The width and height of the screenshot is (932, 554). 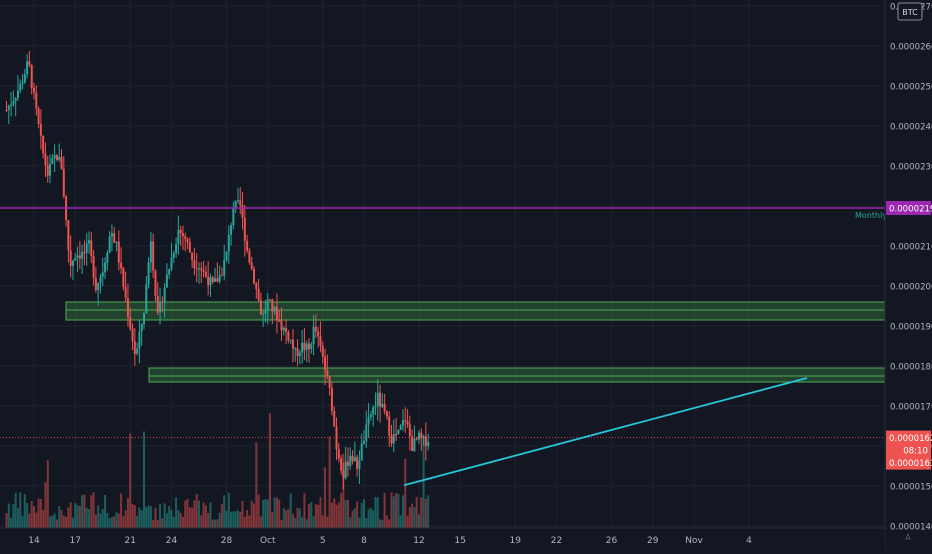 I want to click on trendline-layer, so click(x=605, y=432).